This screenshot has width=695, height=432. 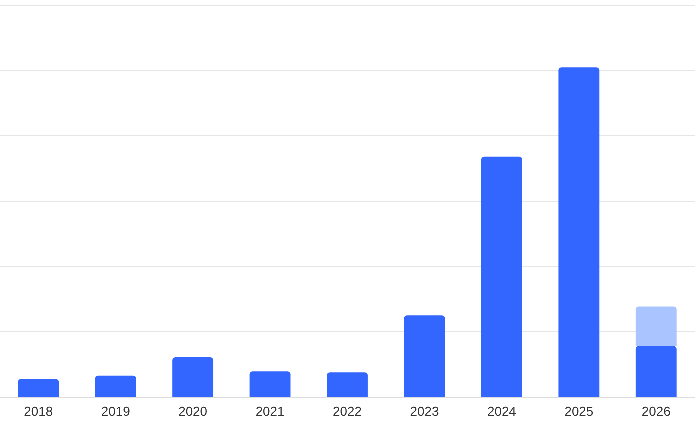 I want to click on x-tick-label: 2018, so click(x=39, y=411).